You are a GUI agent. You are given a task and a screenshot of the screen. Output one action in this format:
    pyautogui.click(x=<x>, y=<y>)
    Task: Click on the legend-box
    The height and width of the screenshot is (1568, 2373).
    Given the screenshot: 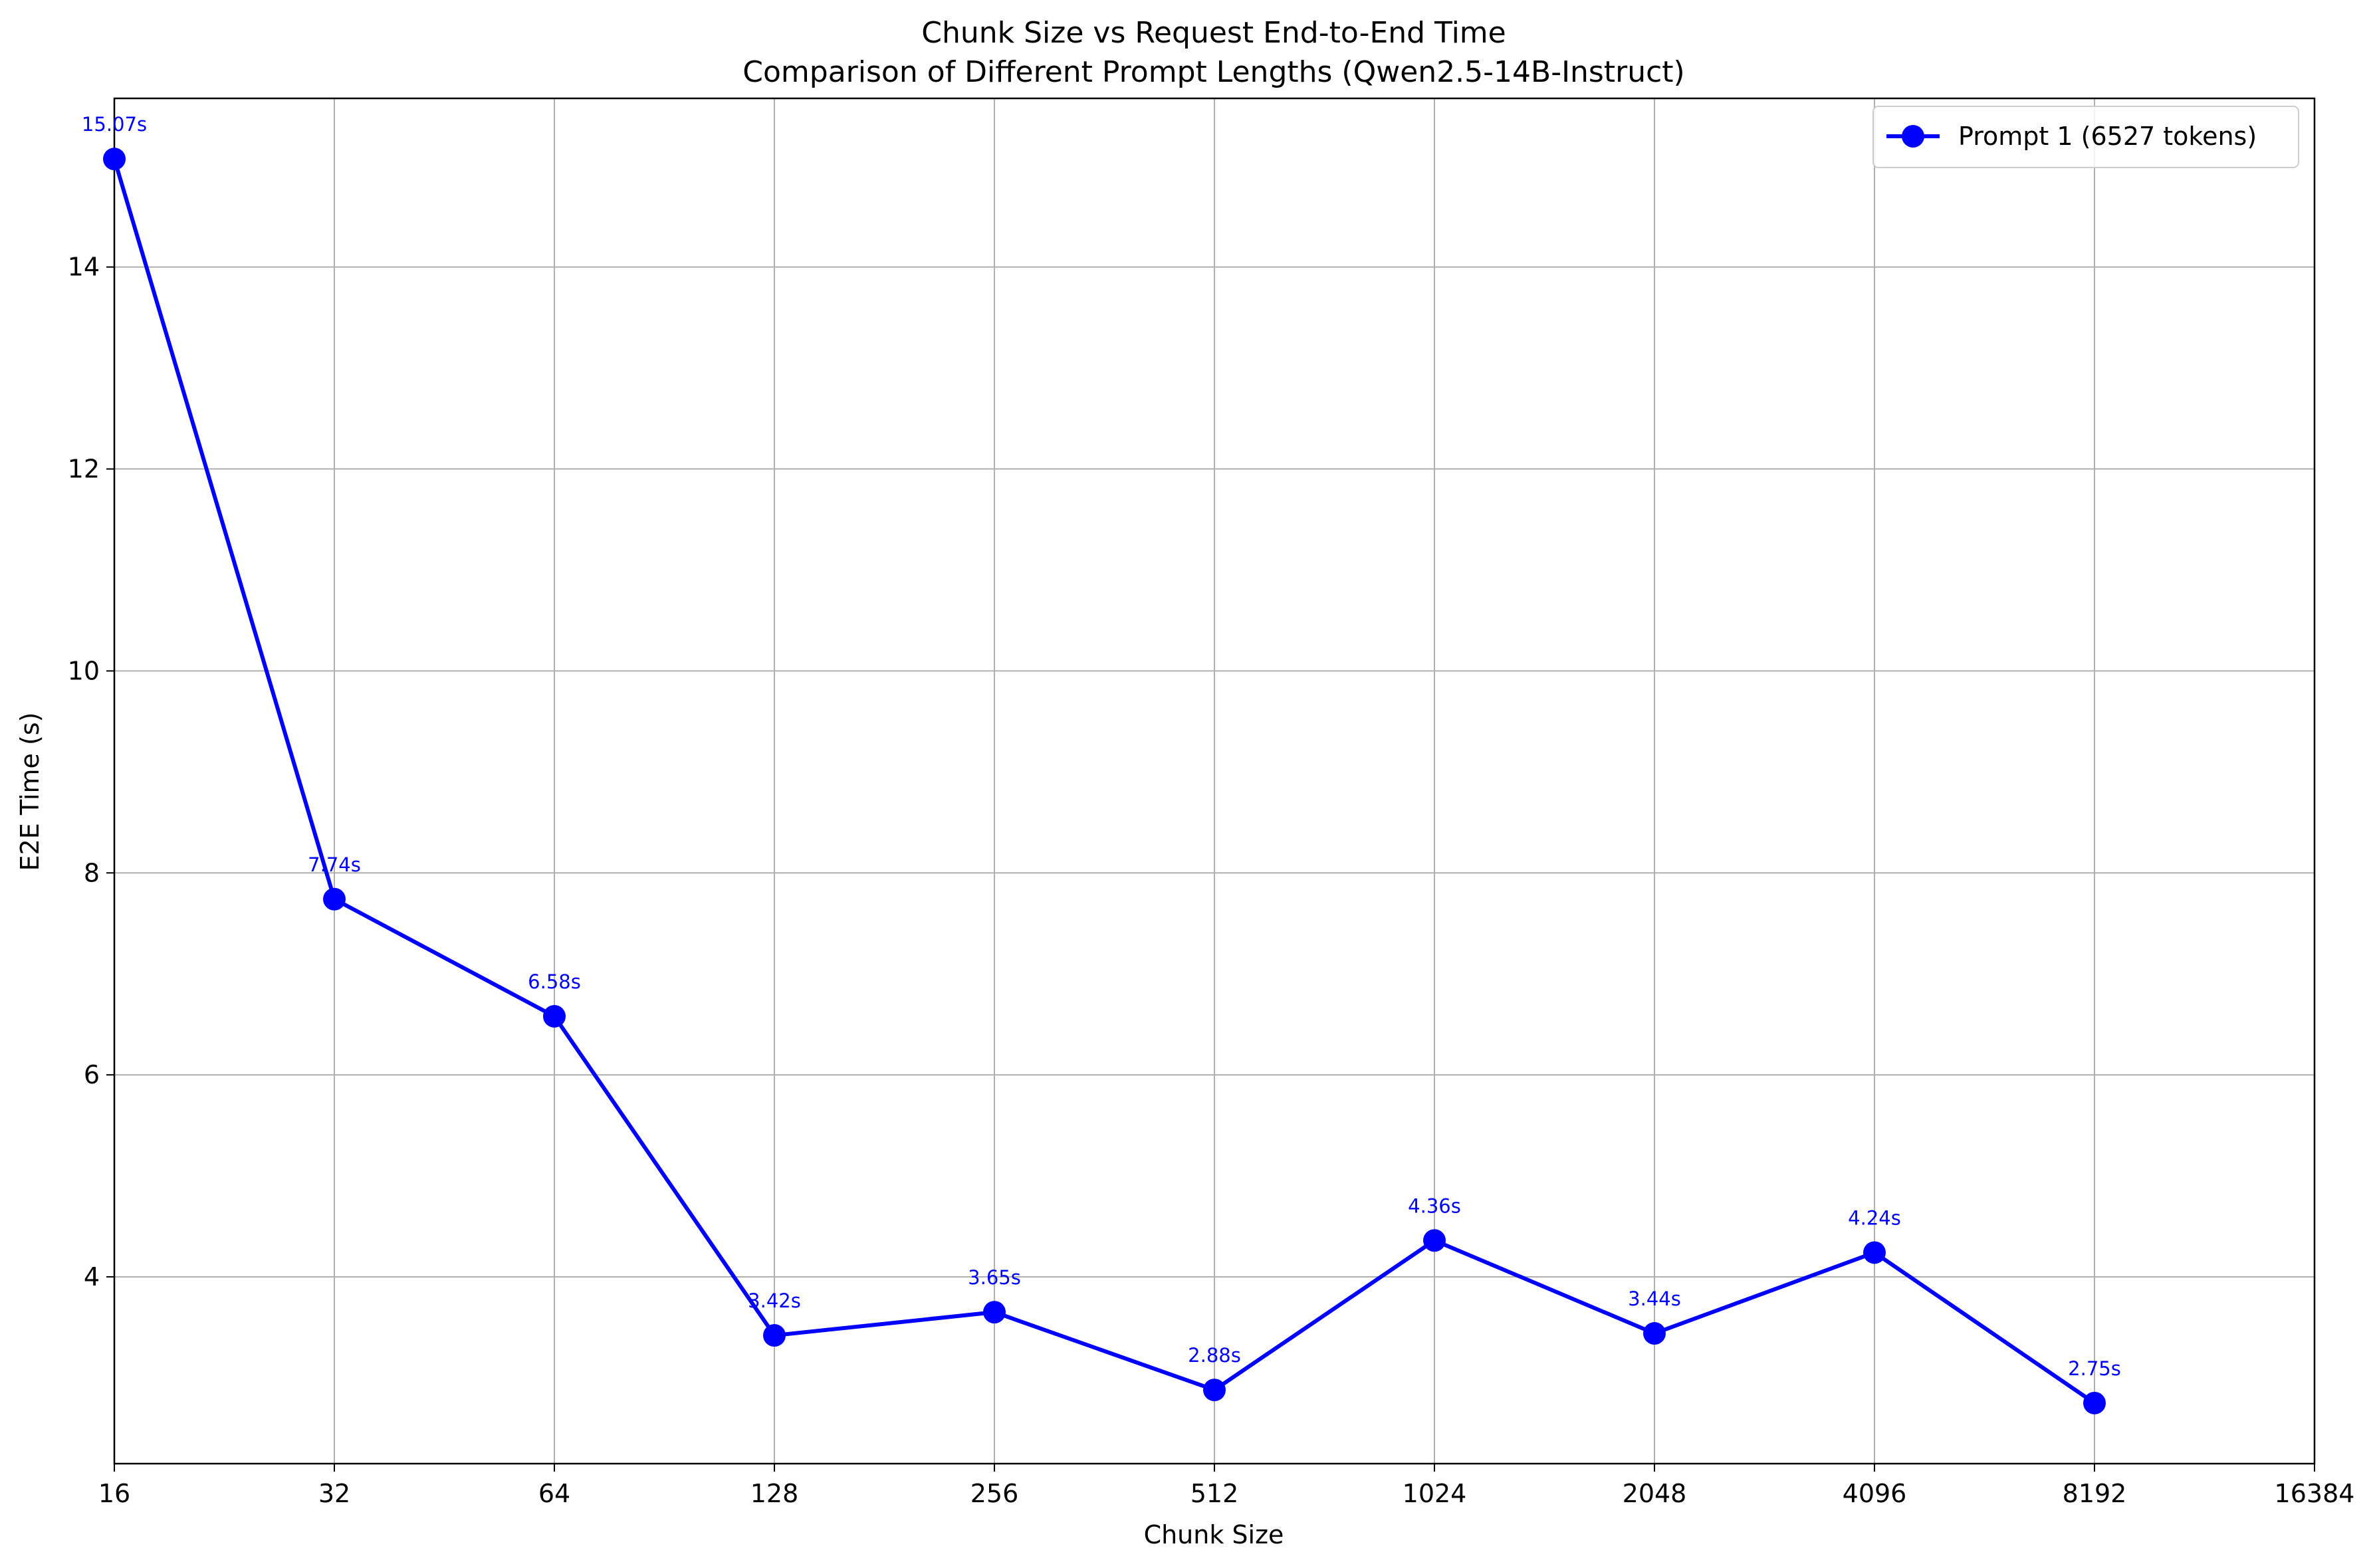 What is the action you would take?
    pyautogui.click(x=2085, y=137)
    